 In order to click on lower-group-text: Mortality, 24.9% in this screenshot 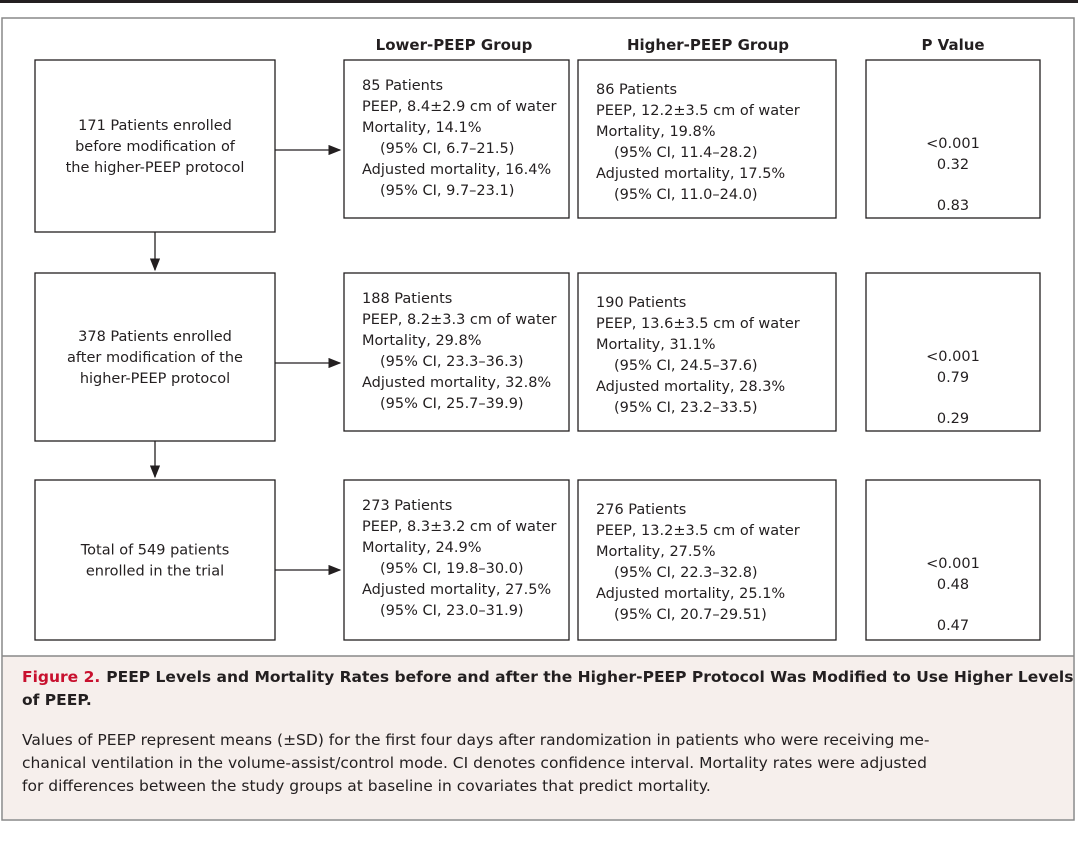, I will do `click(422, 548)`.